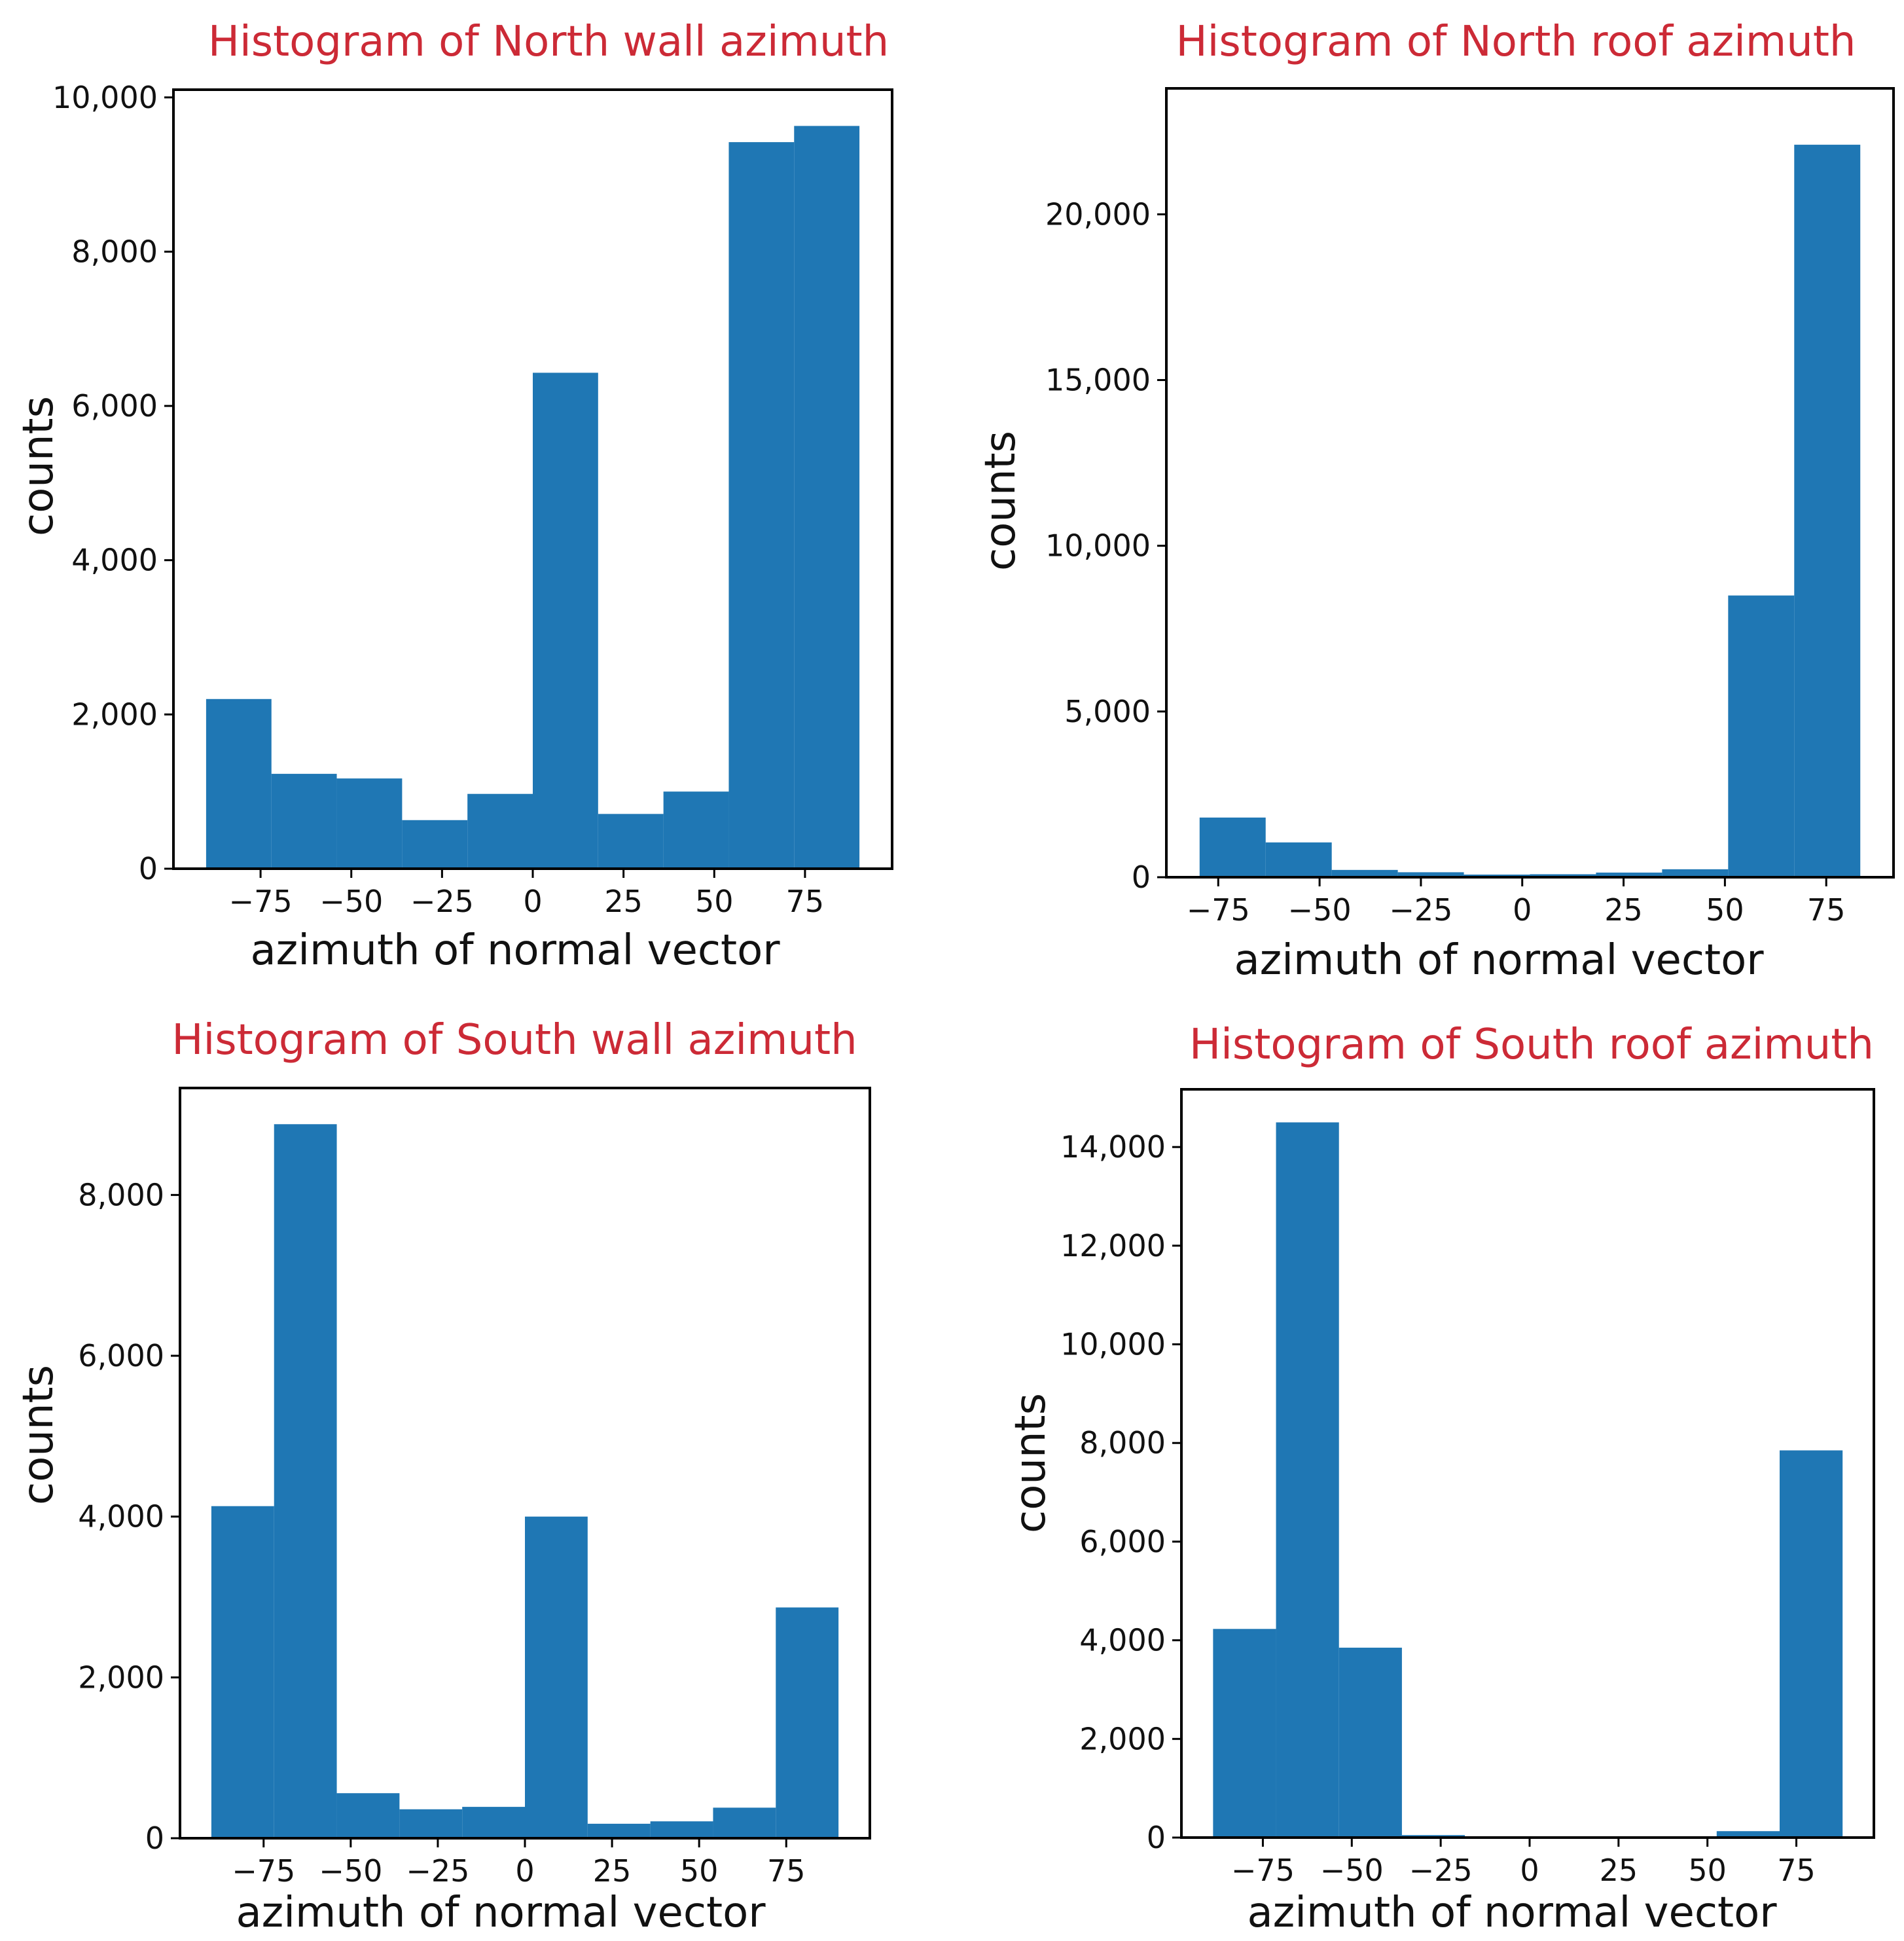 This screenshot has height=1941, width=1904. I want to click on chart-title: Histogram of North wall azimuth, so click(548, 42).